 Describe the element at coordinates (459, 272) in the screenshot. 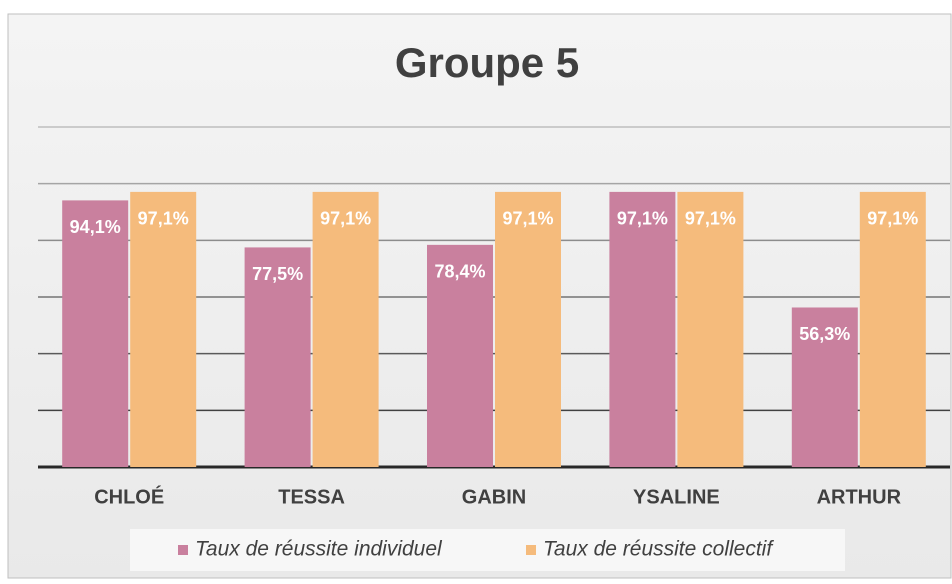

I see `data-label: 78,4%` at that location.